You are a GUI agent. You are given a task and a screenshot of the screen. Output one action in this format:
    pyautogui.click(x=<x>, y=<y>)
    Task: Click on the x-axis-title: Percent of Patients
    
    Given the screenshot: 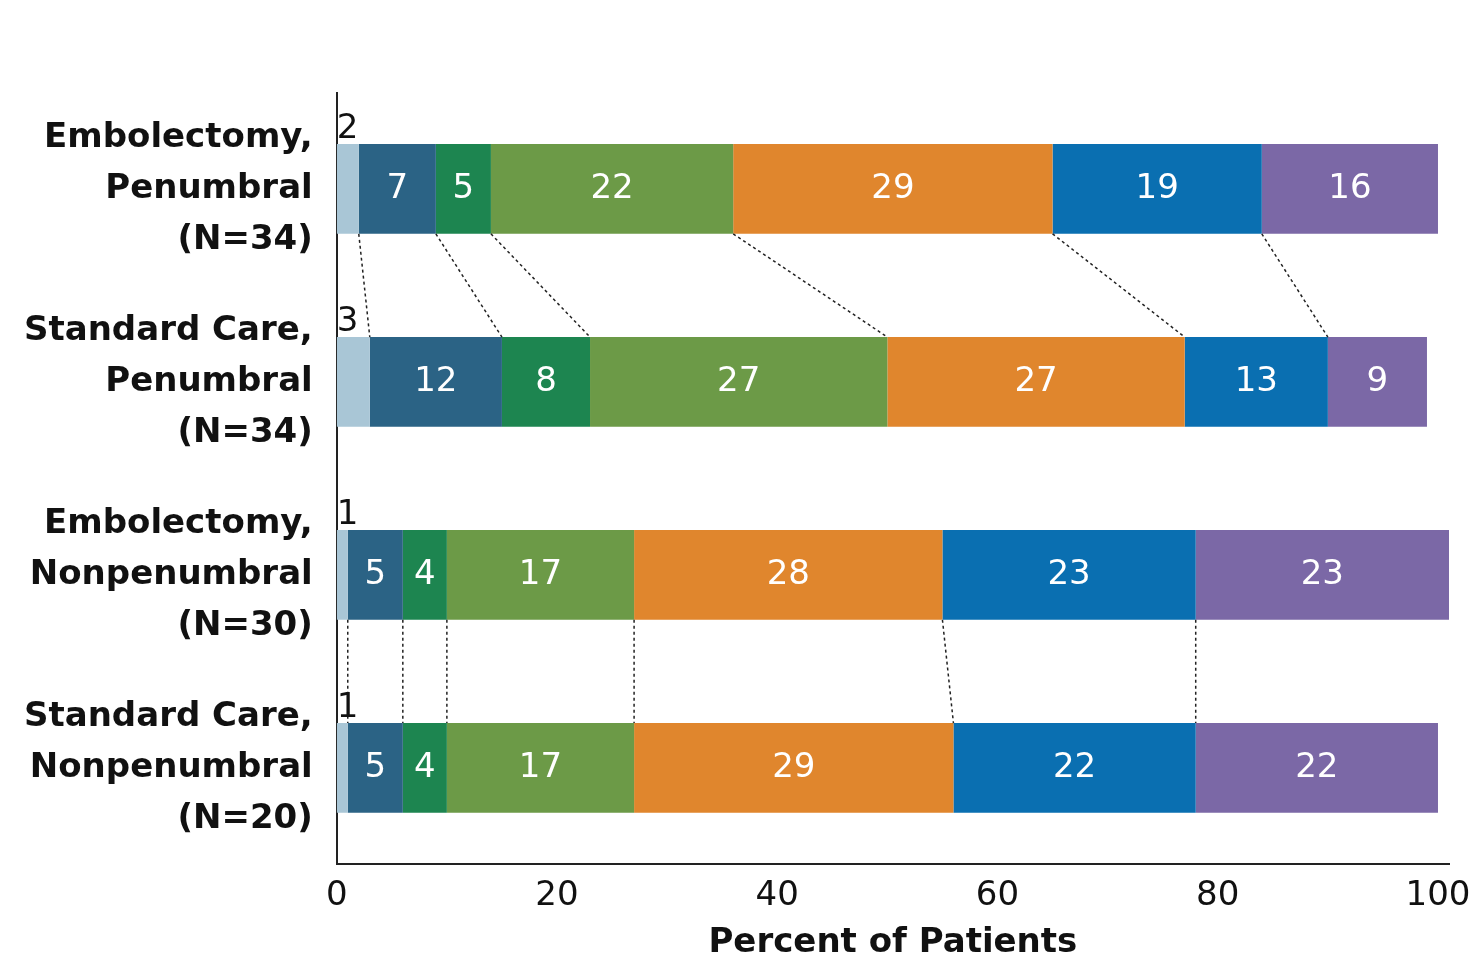 What is the action you would take?
    pyautogui.click(x=893, y=940)
    